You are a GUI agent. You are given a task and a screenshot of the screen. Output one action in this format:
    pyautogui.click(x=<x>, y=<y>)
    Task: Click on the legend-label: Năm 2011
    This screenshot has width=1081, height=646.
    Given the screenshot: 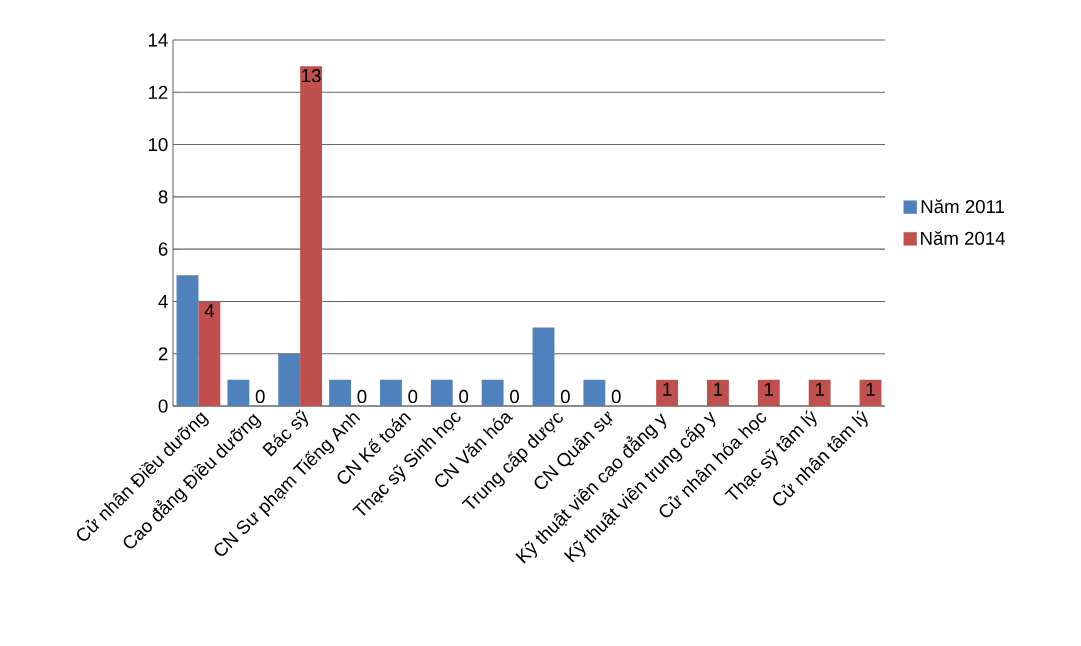 What is the action you would take?
    pyautogui.click(x=963, y=206)
    